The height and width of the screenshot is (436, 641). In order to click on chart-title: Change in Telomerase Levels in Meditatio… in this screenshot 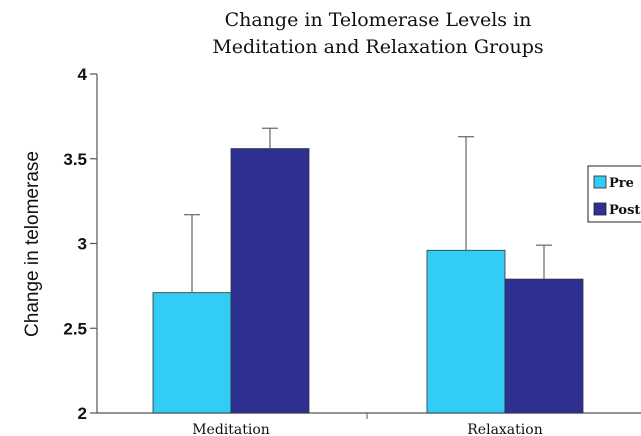, I will do `click(377, 33)`.